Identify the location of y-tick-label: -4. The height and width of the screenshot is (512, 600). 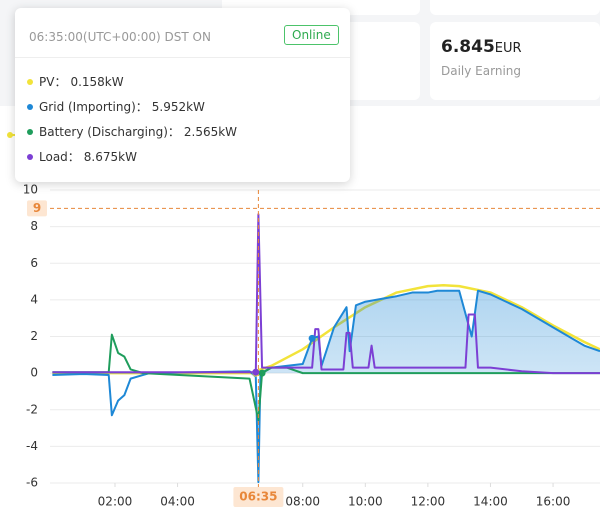
(32, 446).